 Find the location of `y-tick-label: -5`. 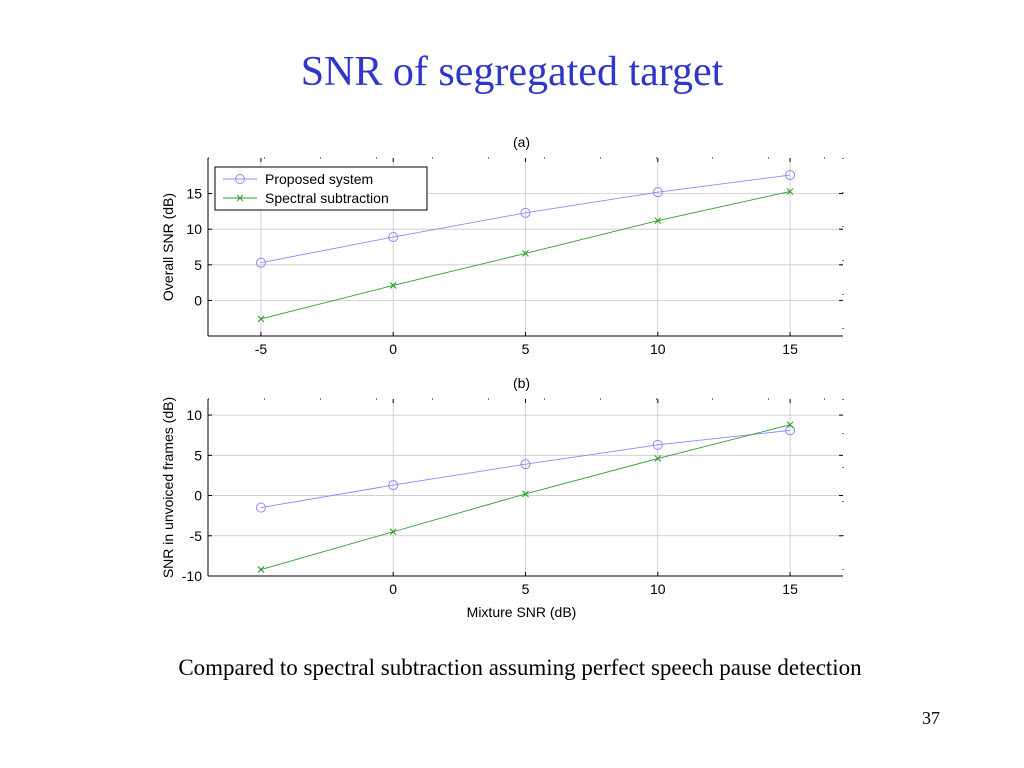

y-tick-label: -5 is located at coordinates (196, 536).